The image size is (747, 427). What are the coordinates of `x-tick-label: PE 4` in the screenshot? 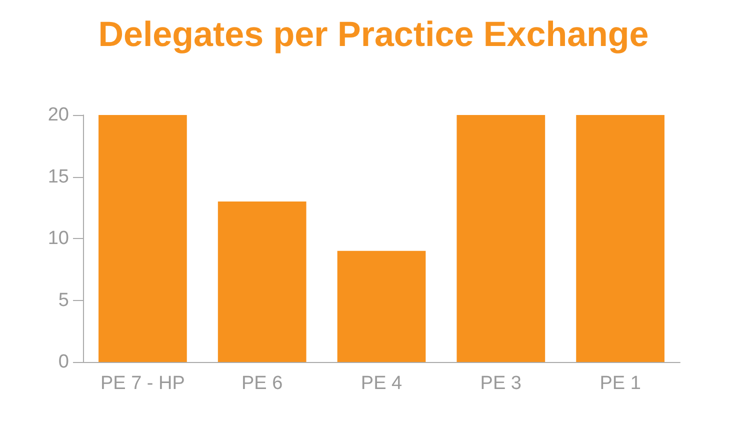 It's located at (381, 383).